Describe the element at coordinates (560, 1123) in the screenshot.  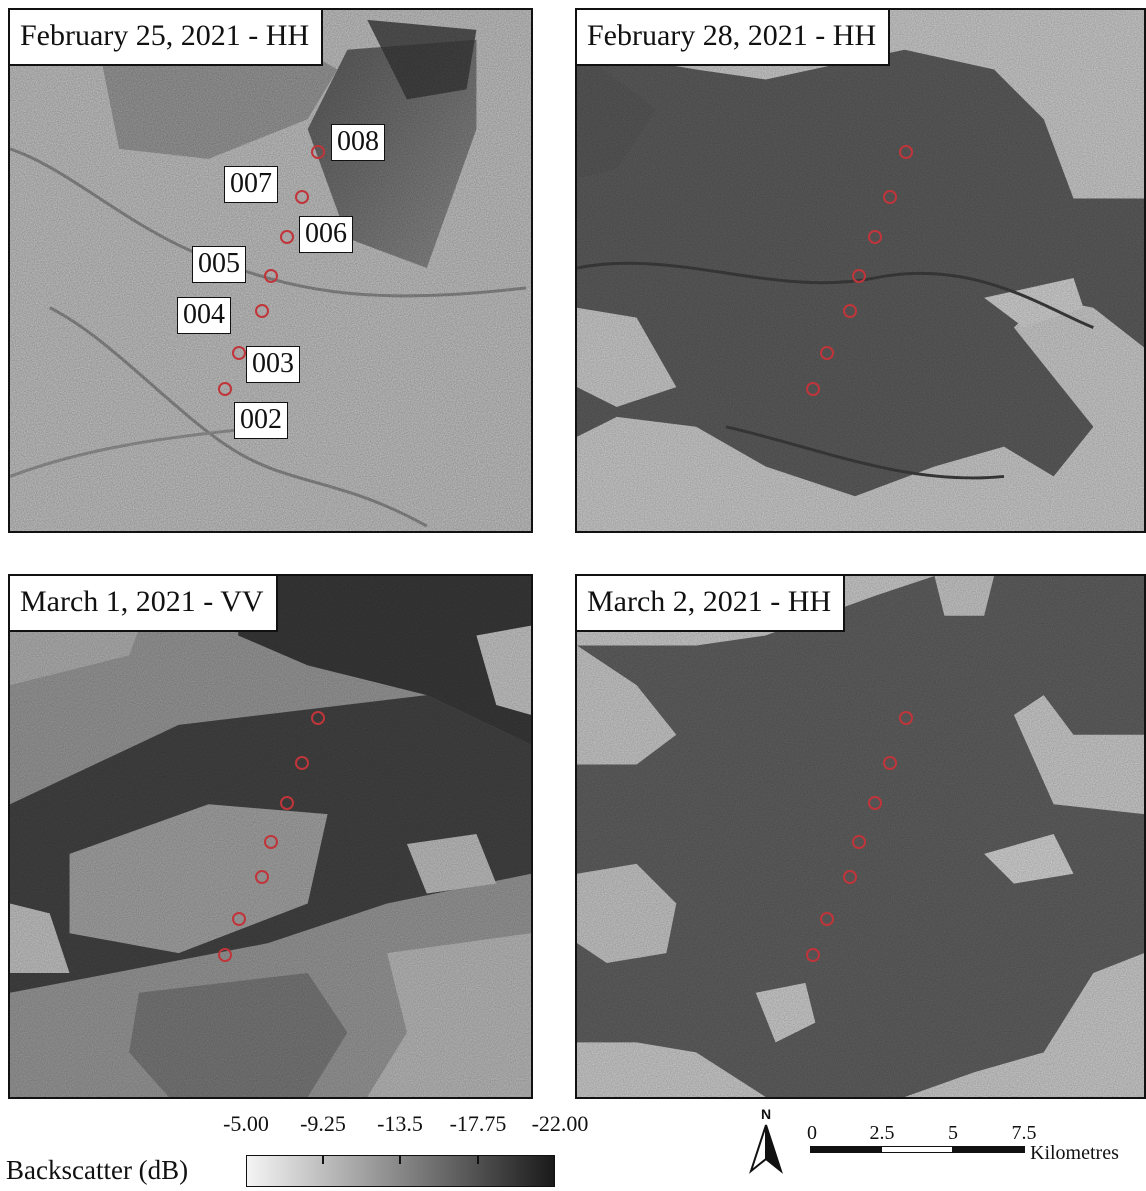
I see `legend-tick-label: -22.00` at that location.